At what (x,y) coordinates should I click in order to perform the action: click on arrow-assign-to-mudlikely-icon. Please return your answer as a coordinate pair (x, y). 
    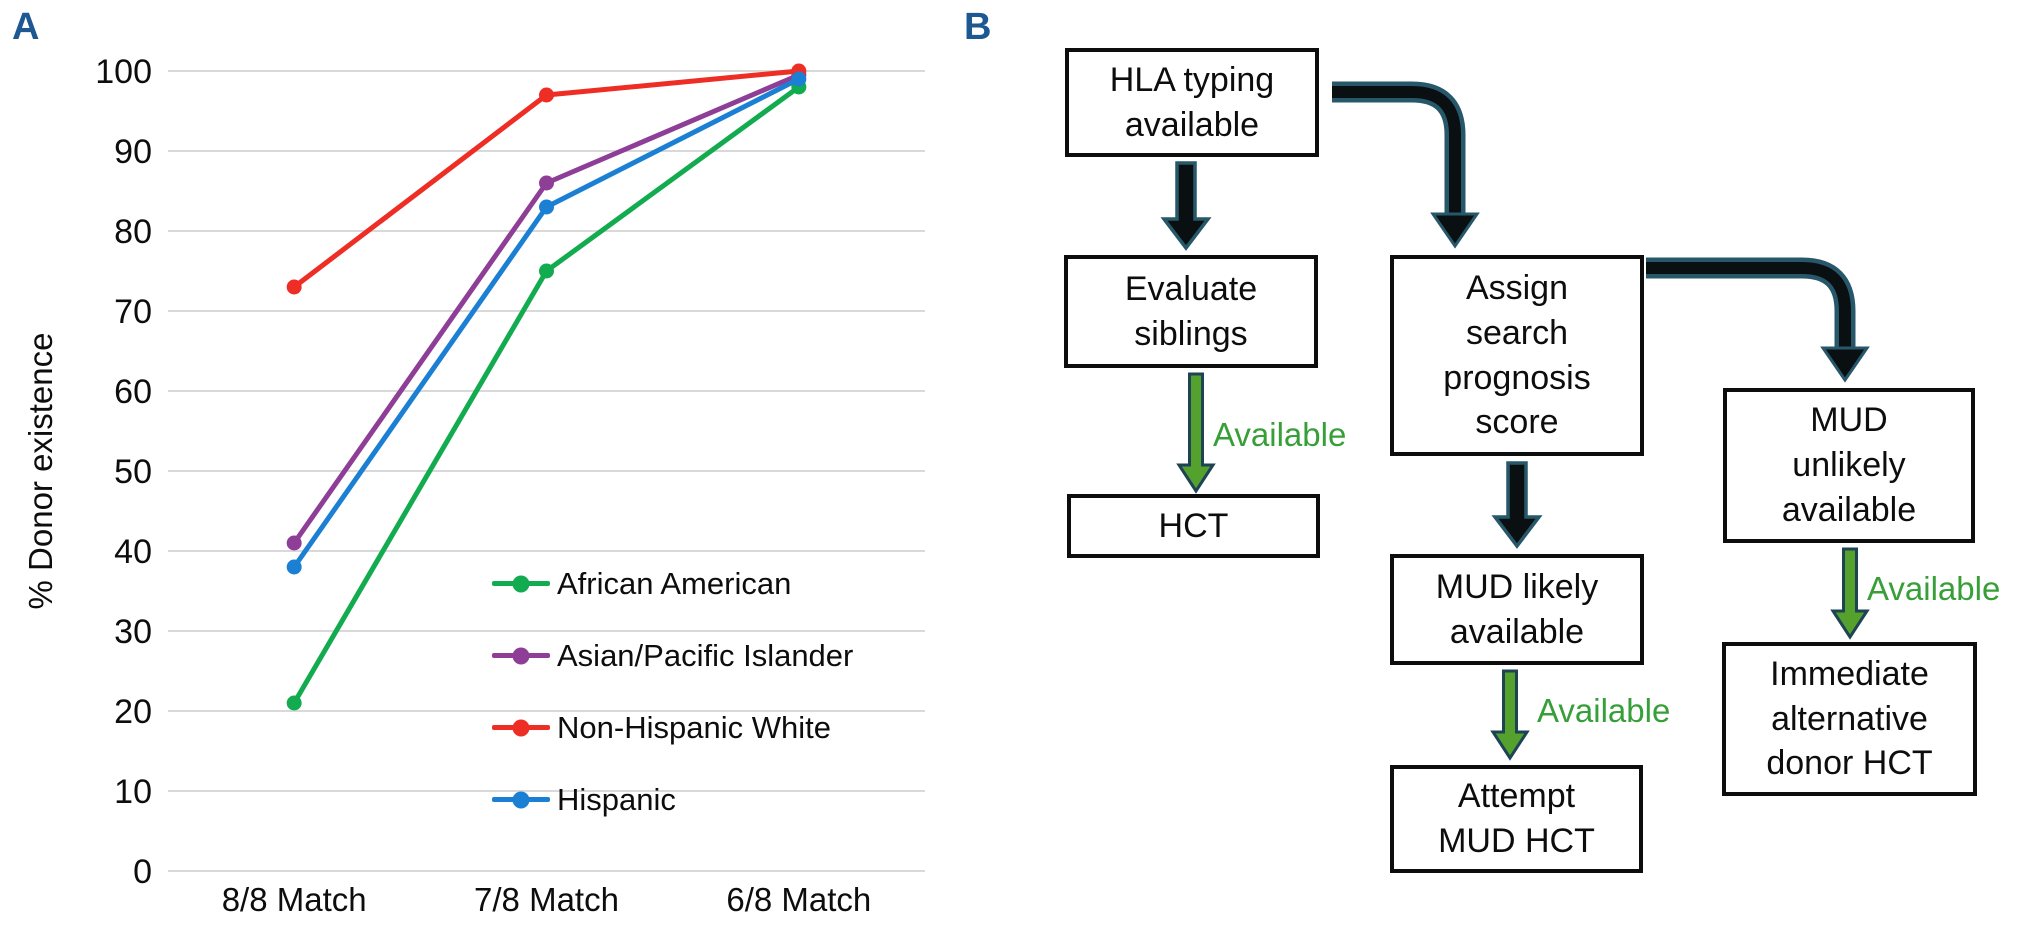
    Looking at the image, I should click on (1517, 505).